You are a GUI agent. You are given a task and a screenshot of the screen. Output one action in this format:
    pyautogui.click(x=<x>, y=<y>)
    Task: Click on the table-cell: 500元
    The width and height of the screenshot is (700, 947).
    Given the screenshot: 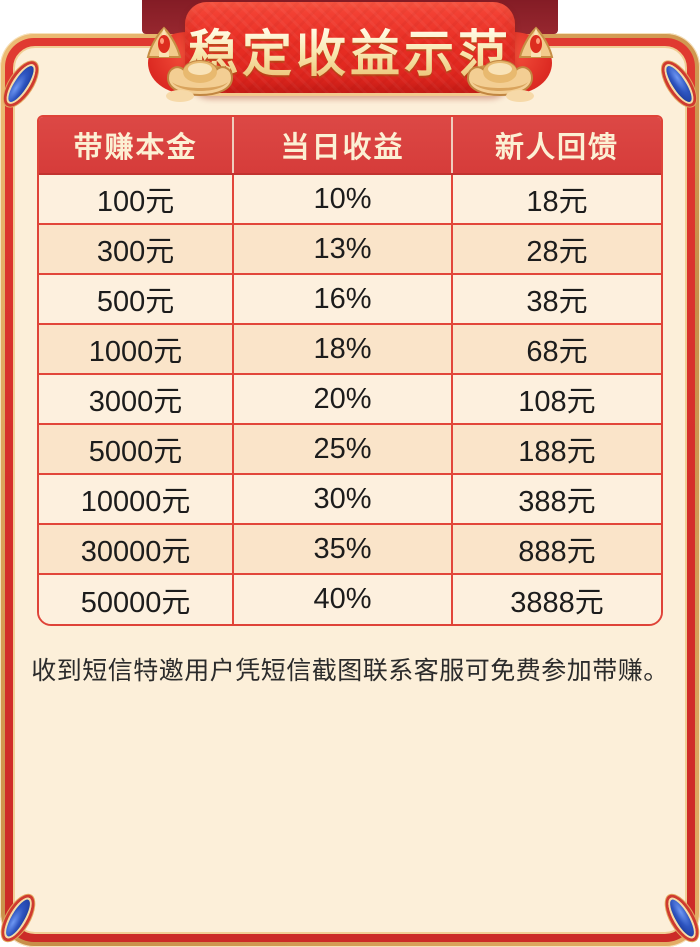 What is the action you would take?
    pyautogui.click(x=137, y=299)
    